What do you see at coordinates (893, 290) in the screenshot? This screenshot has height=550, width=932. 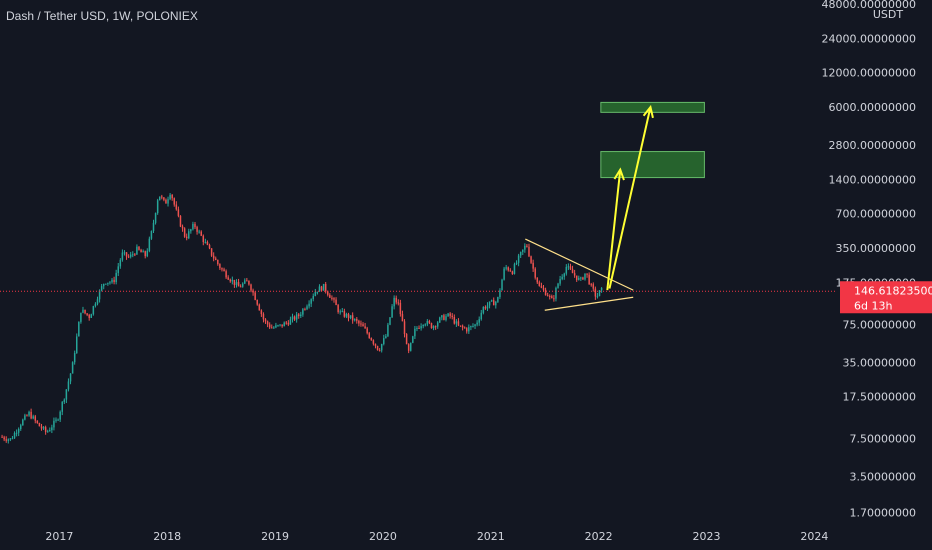 I see `current-price-value: 146.61823500` at bounding box center [893, 290].